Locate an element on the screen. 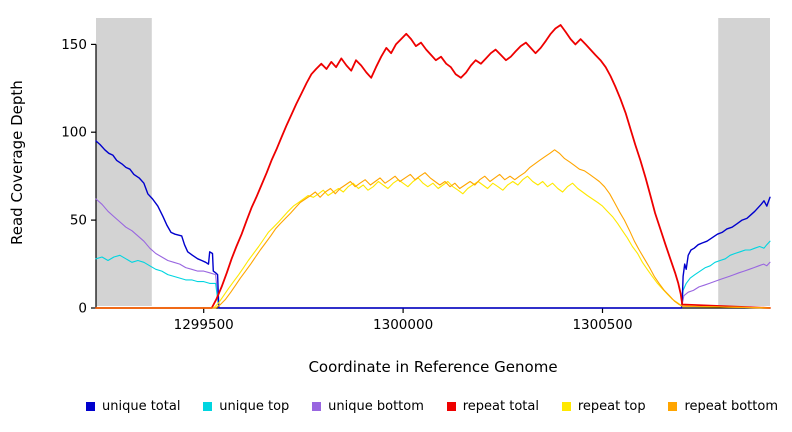  legend-item-unique-total: unique total is located at coordinates (133, 406).